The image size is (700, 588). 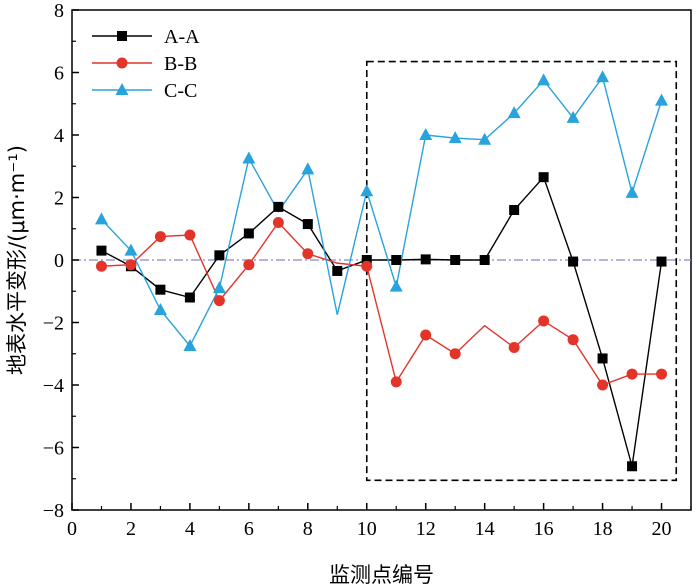 I want to click on y-axis-title: 地表水平变形/(μm·m⁻¹), so click(x=17, y=260).